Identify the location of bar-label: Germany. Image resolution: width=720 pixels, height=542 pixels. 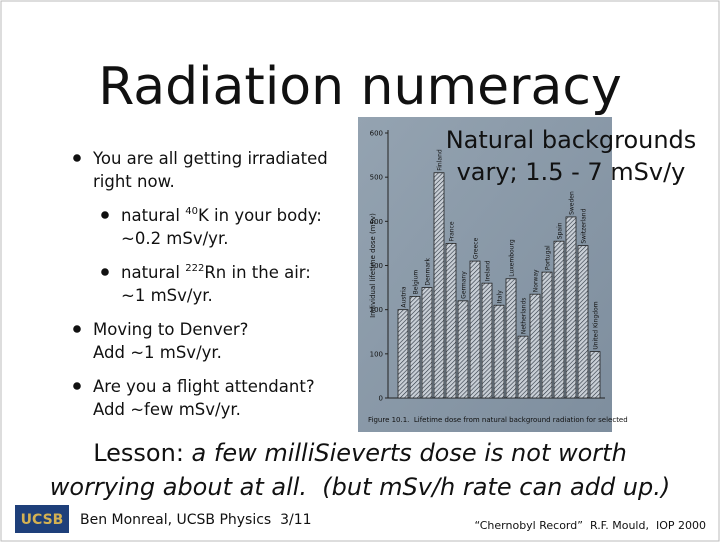
(464, 285).